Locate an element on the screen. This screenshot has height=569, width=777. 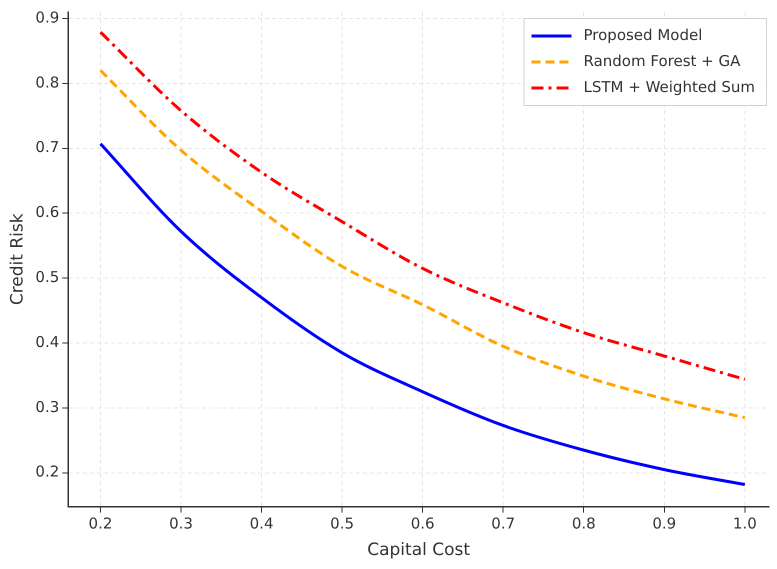
x-axis-title: Capital Cost is located at coordinates (418, 550).